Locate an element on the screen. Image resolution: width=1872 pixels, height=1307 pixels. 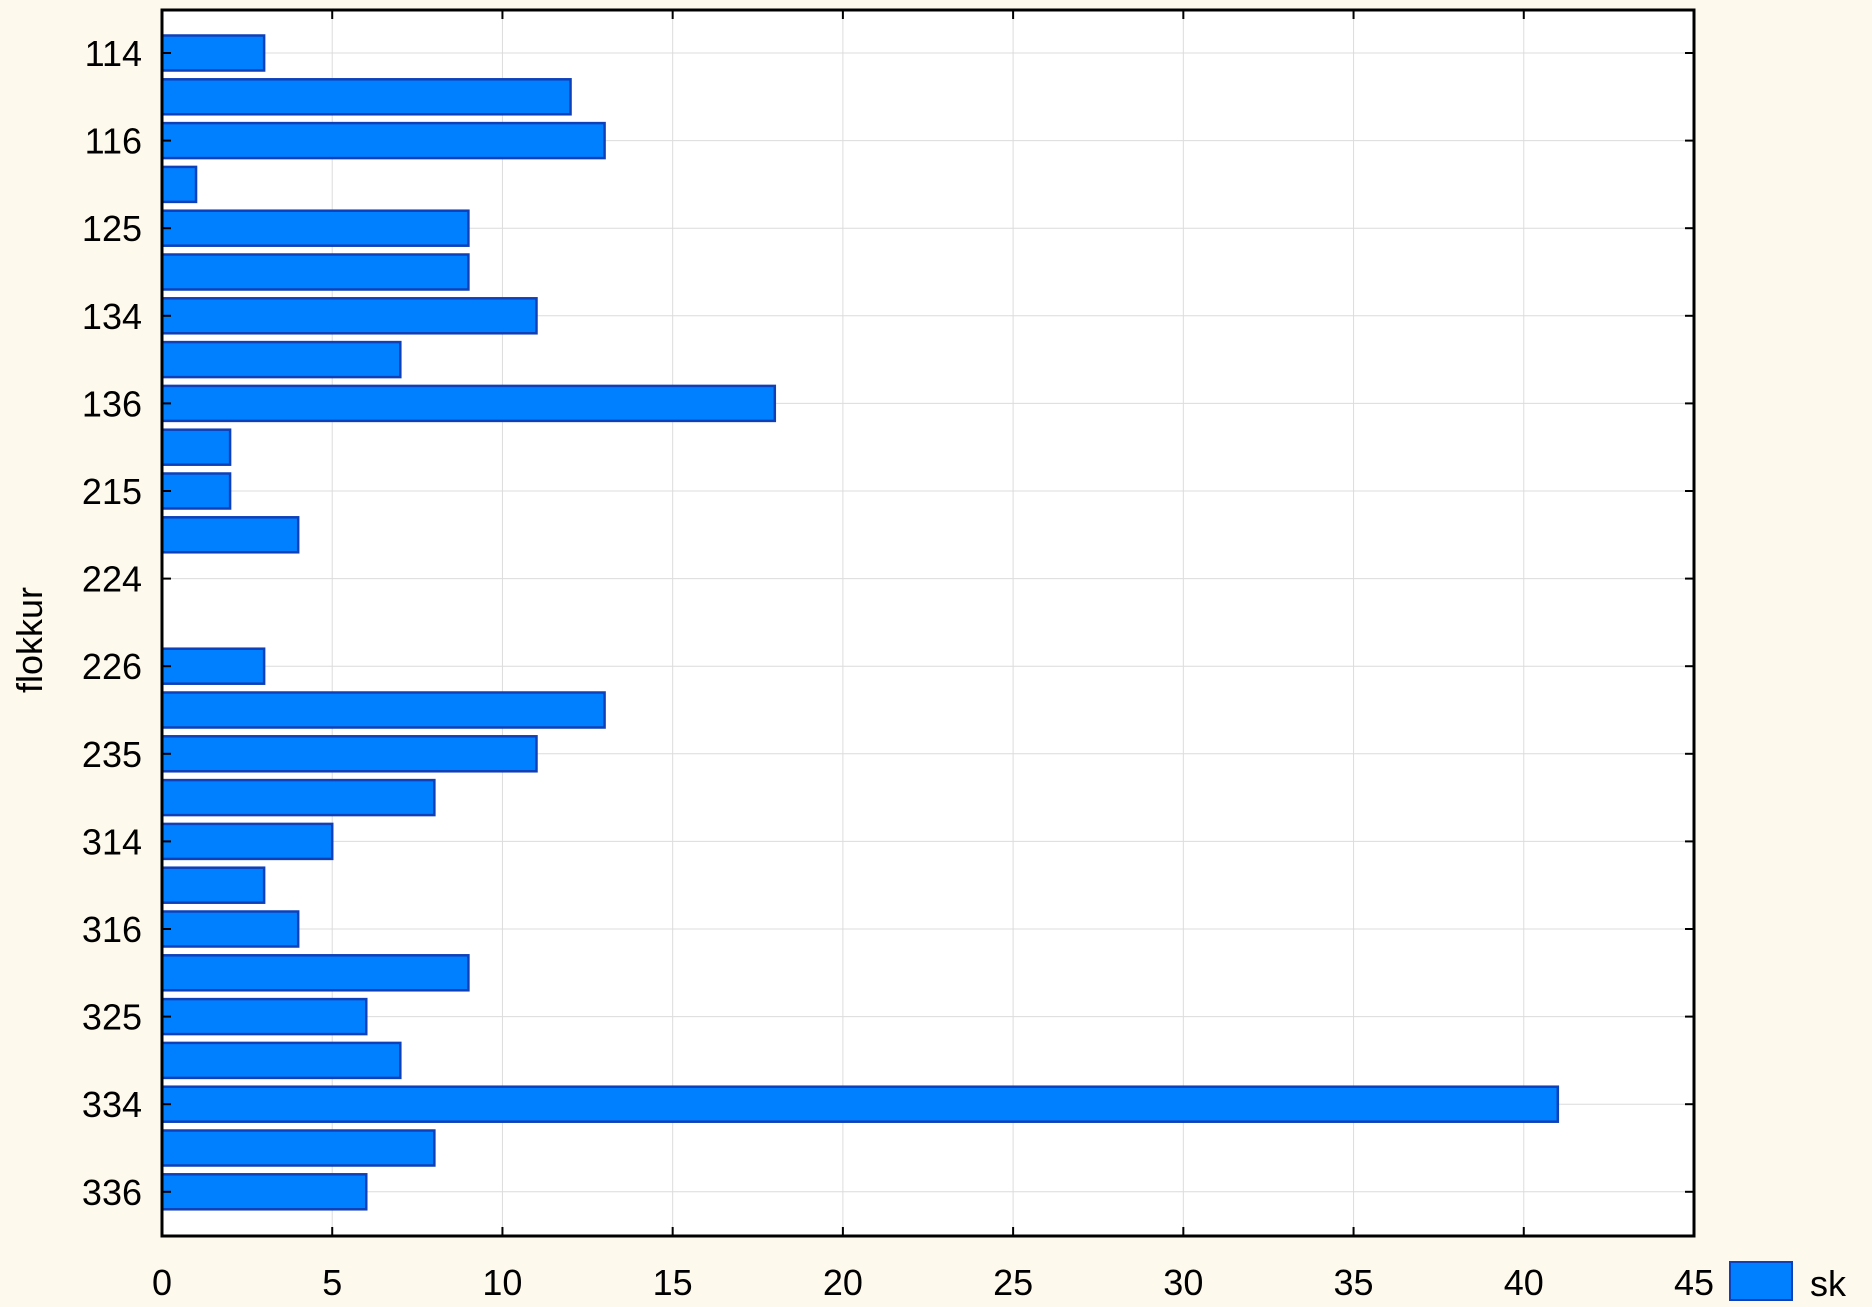
x-tick-label: 45 is located at coordinates (1694, 1282).